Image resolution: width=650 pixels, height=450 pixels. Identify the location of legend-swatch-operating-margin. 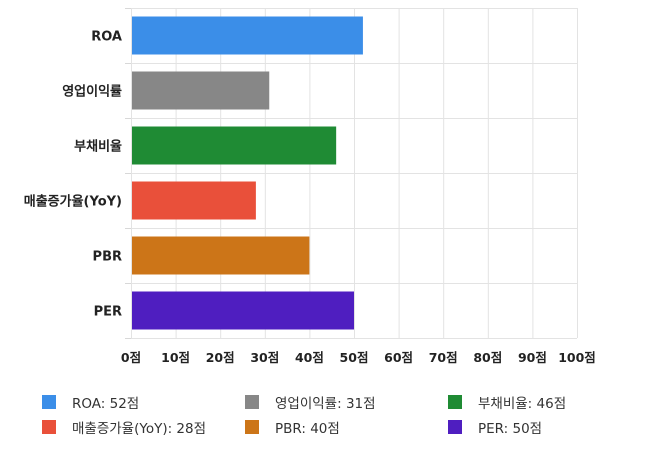
(252, 402).